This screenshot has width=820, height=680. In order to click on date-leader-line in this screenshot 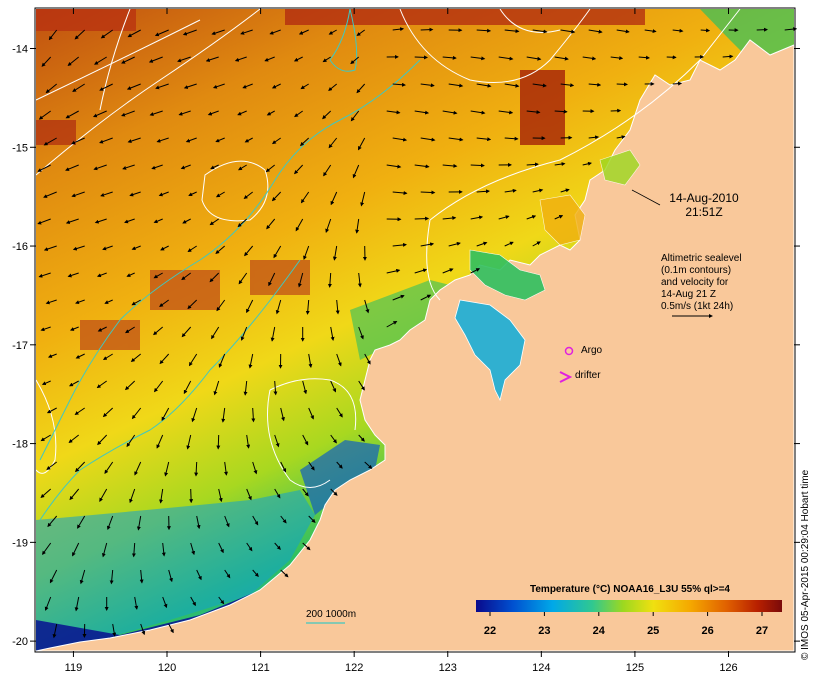, I will do `click(646, 197)`.